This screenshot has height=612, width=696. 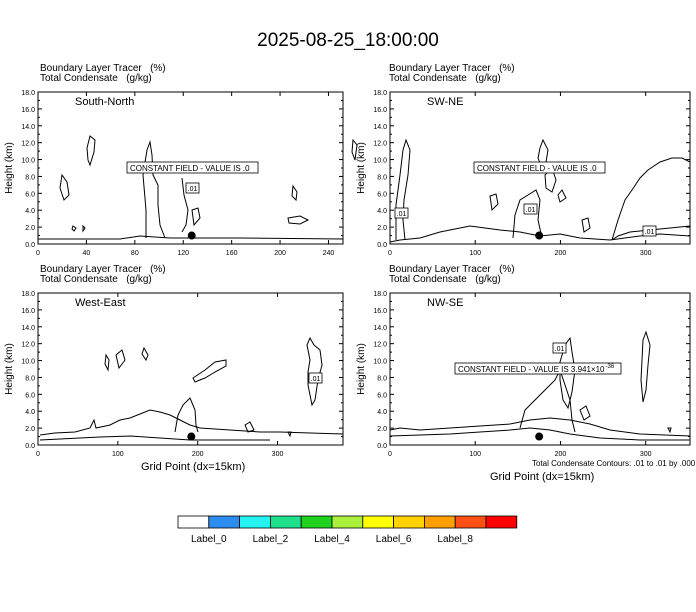 What do you see at coordinates (38, 253) in the screenshot?
I see `xtick-label: 0` at bounding box center [38, 253].